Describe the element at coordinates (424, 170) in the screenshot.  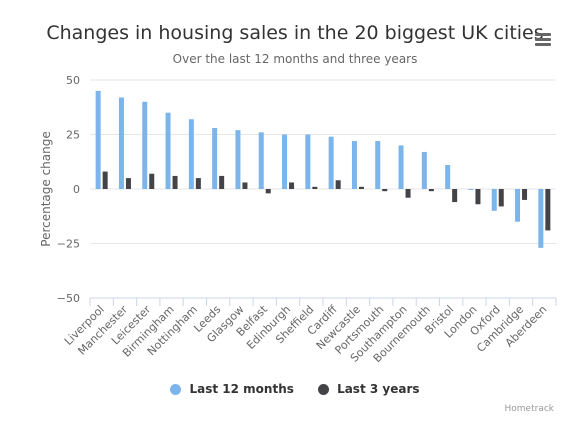
I see `bar-last-12-months-bournemouth` at that location.